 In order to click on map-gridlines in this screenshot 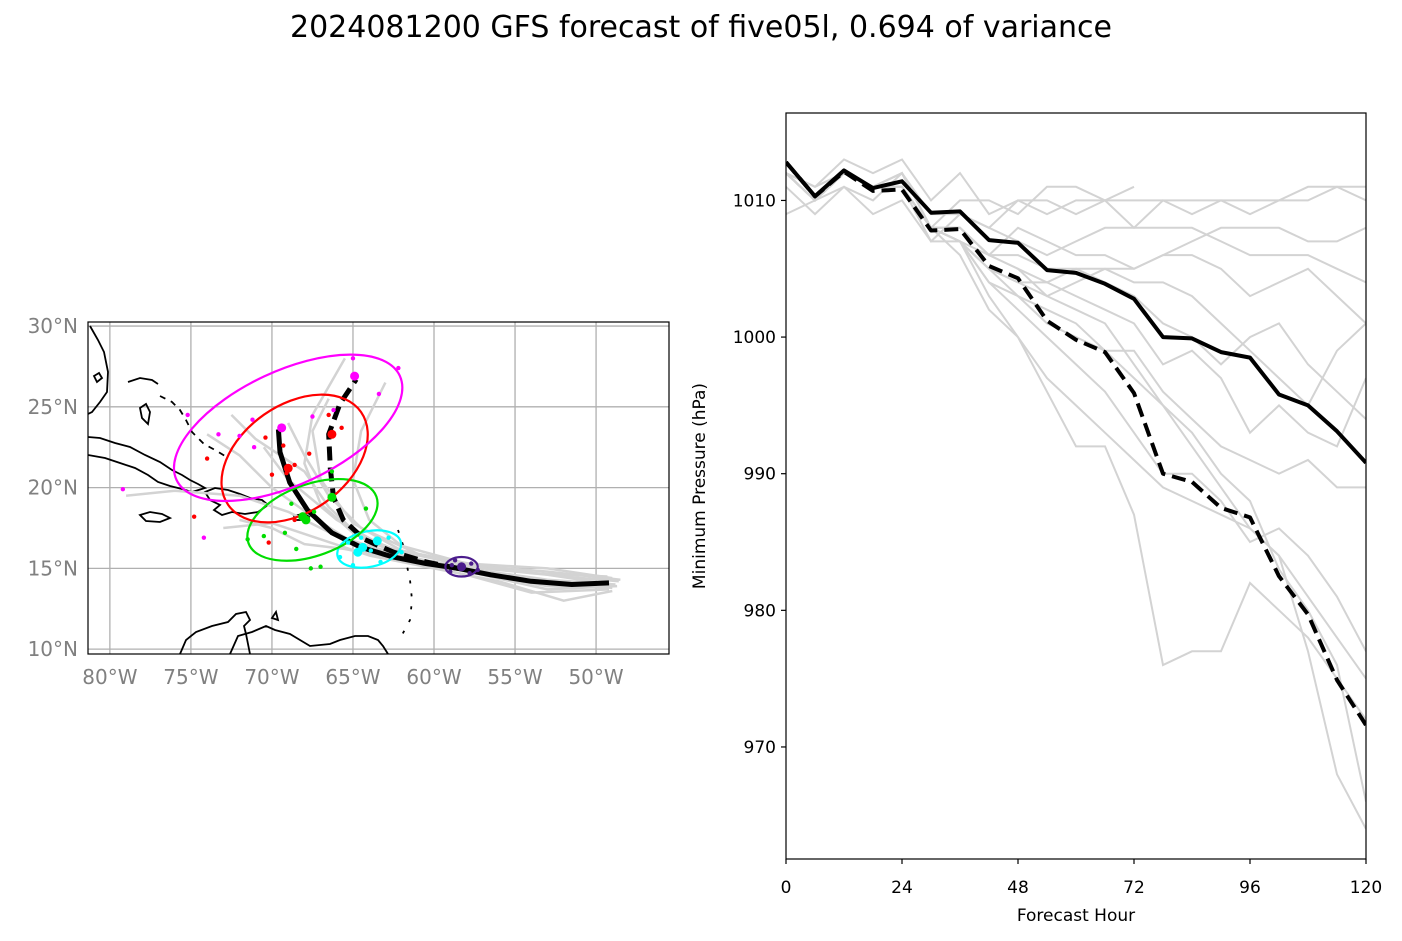, I will do `click(378, 488)`.